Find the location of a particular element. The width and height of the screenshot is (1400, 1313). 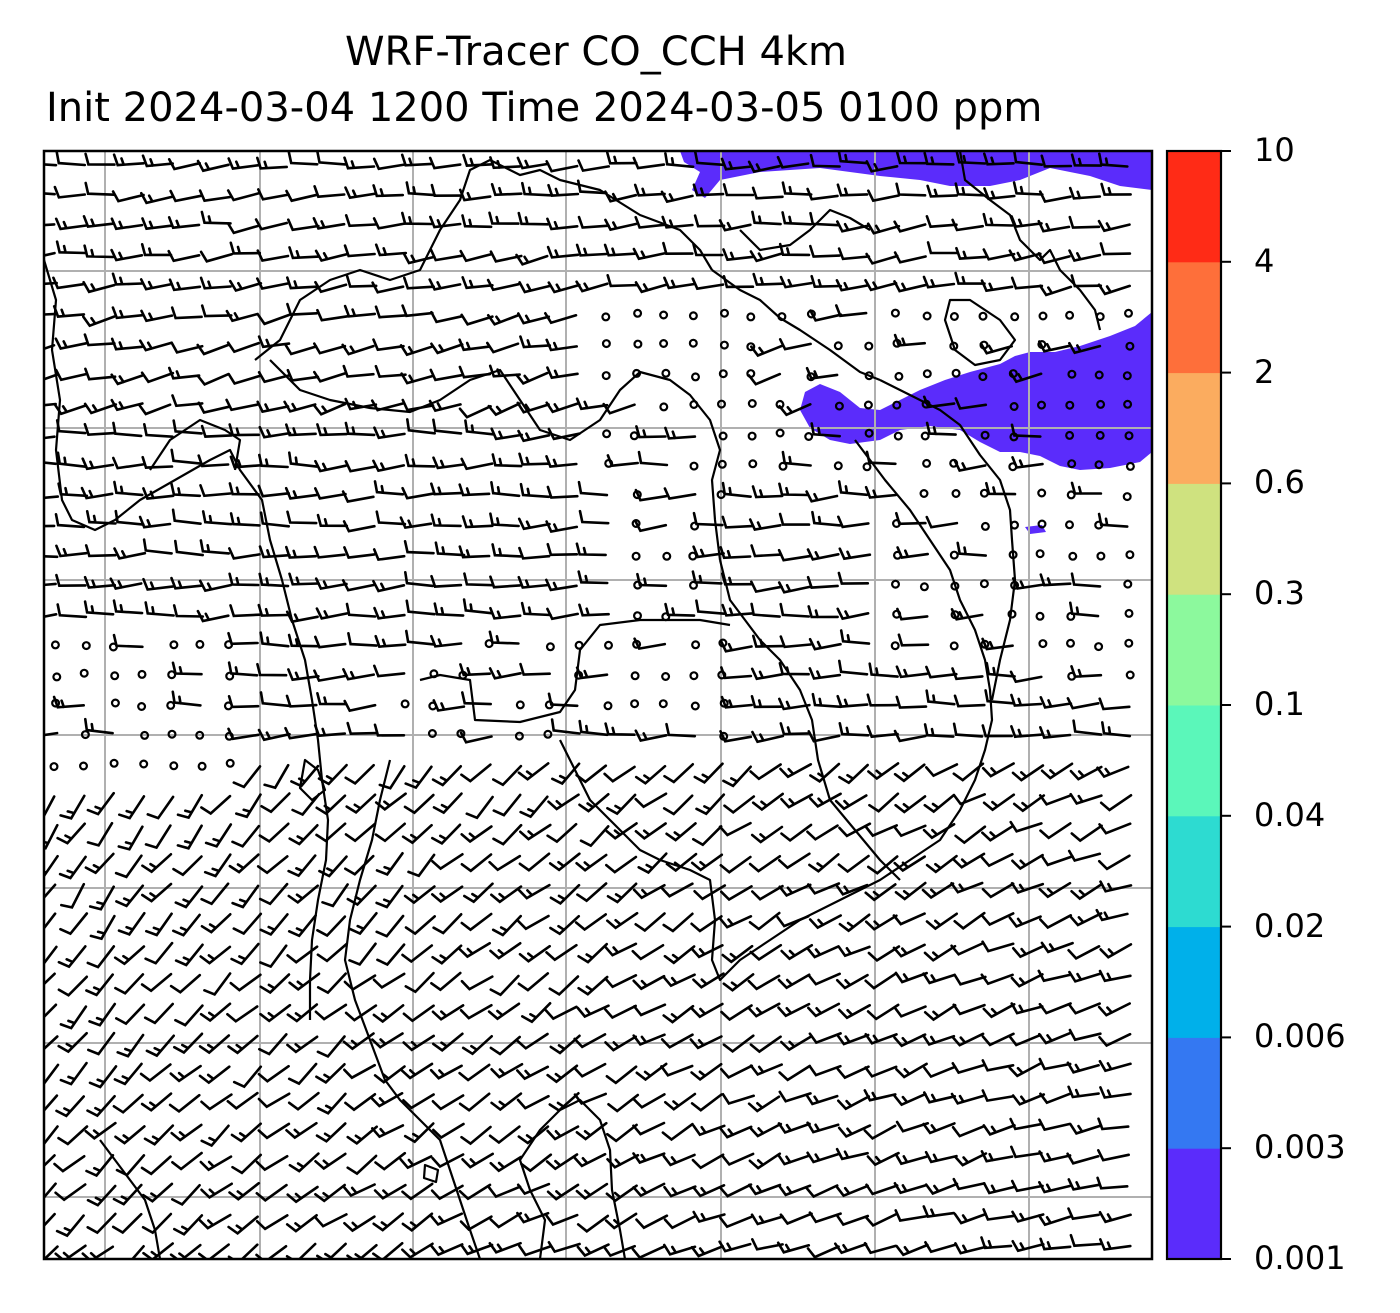

coastline-north-river is located at coordinates (805, 230).